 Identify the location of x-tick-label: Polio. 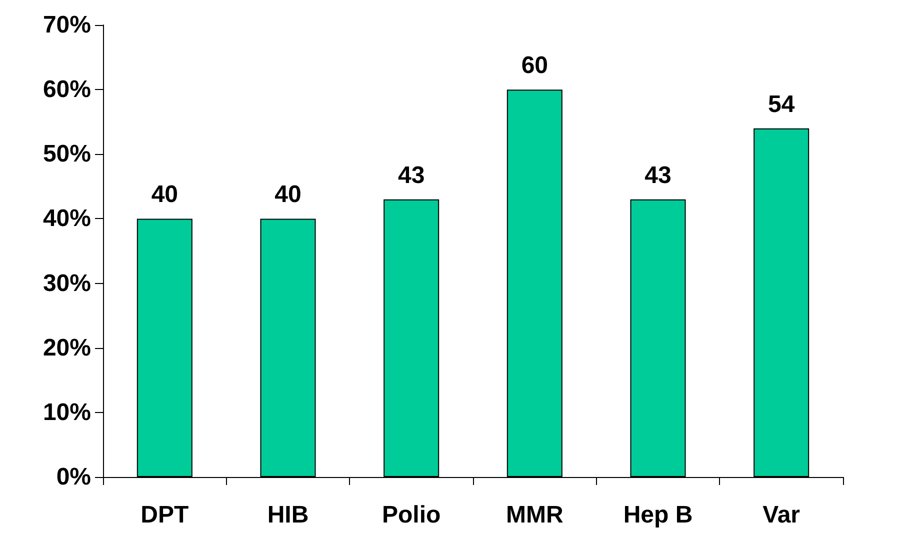
(411, 515).